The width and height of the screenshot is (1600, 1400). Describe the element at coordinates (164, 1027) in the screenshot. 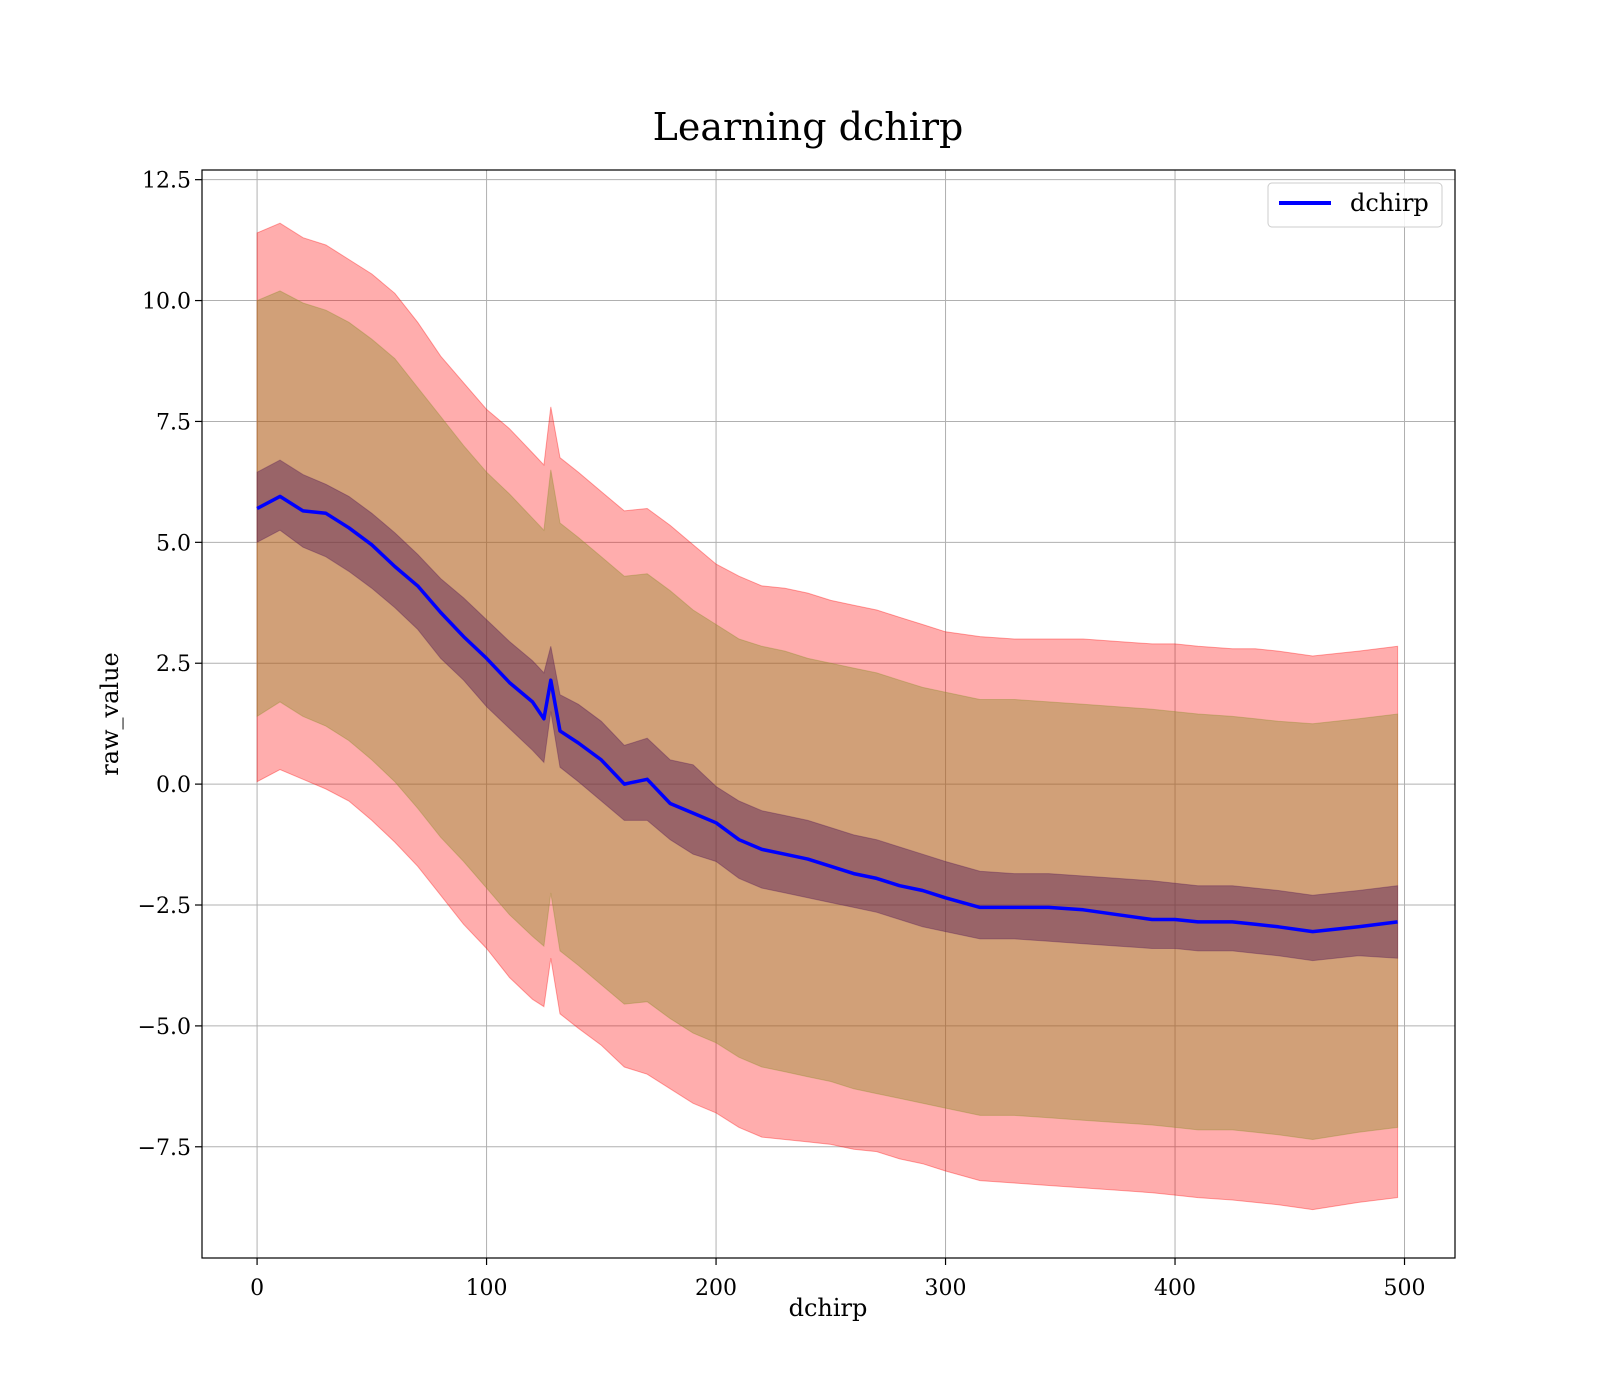

I see `y-tick-label: −5.0` at that location.